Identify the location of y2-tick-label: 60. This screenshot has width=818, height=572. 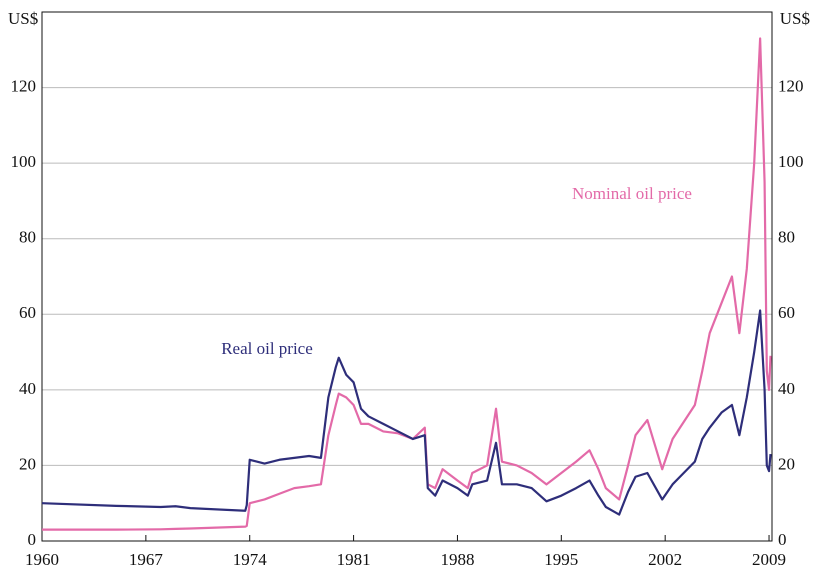
(786, 312).